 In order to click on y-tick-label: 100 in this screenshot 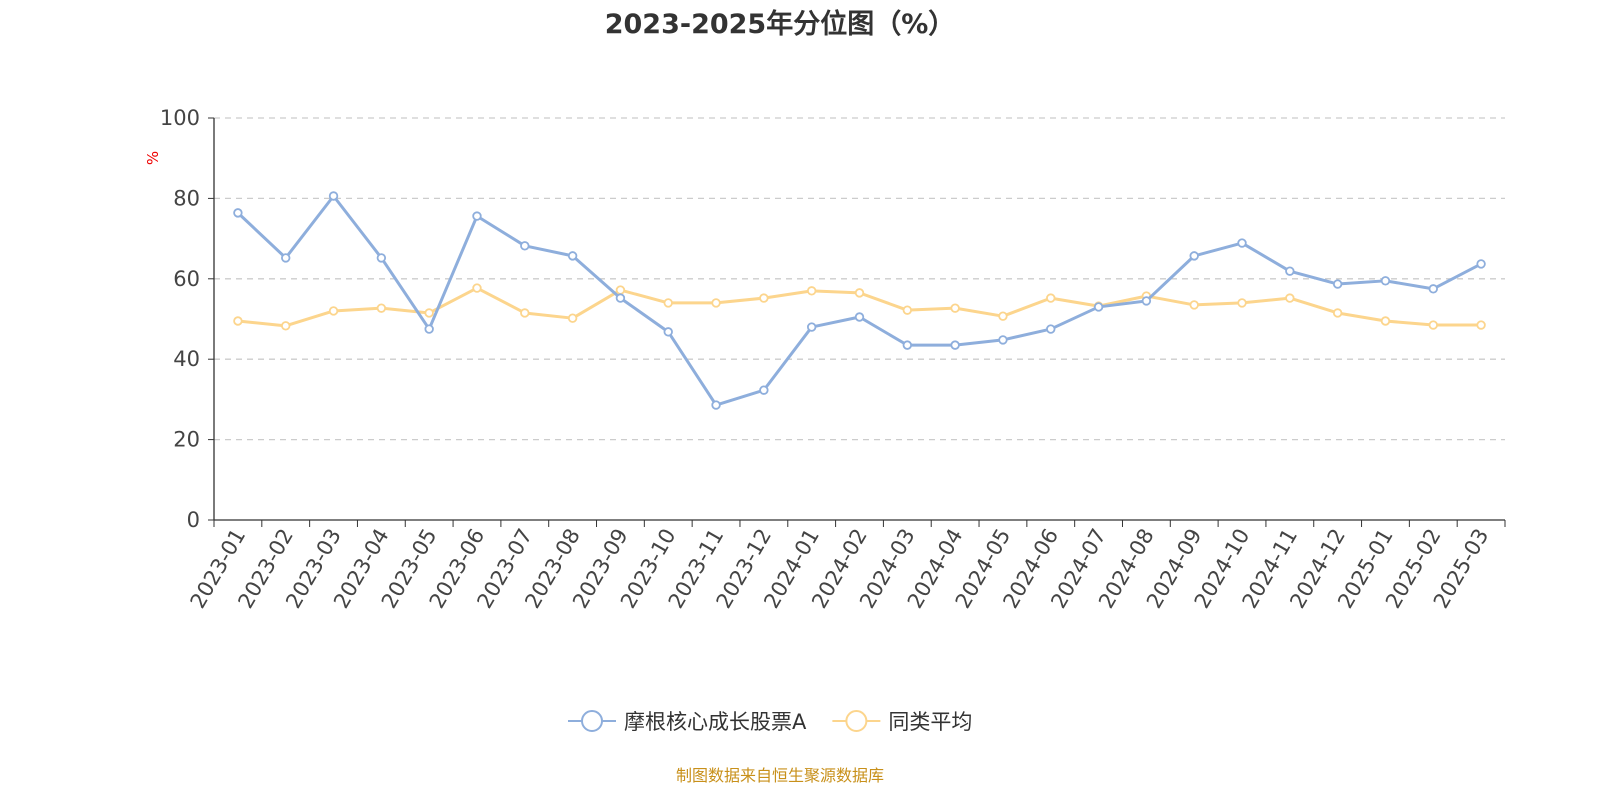, I will do `click(180, 118)`.